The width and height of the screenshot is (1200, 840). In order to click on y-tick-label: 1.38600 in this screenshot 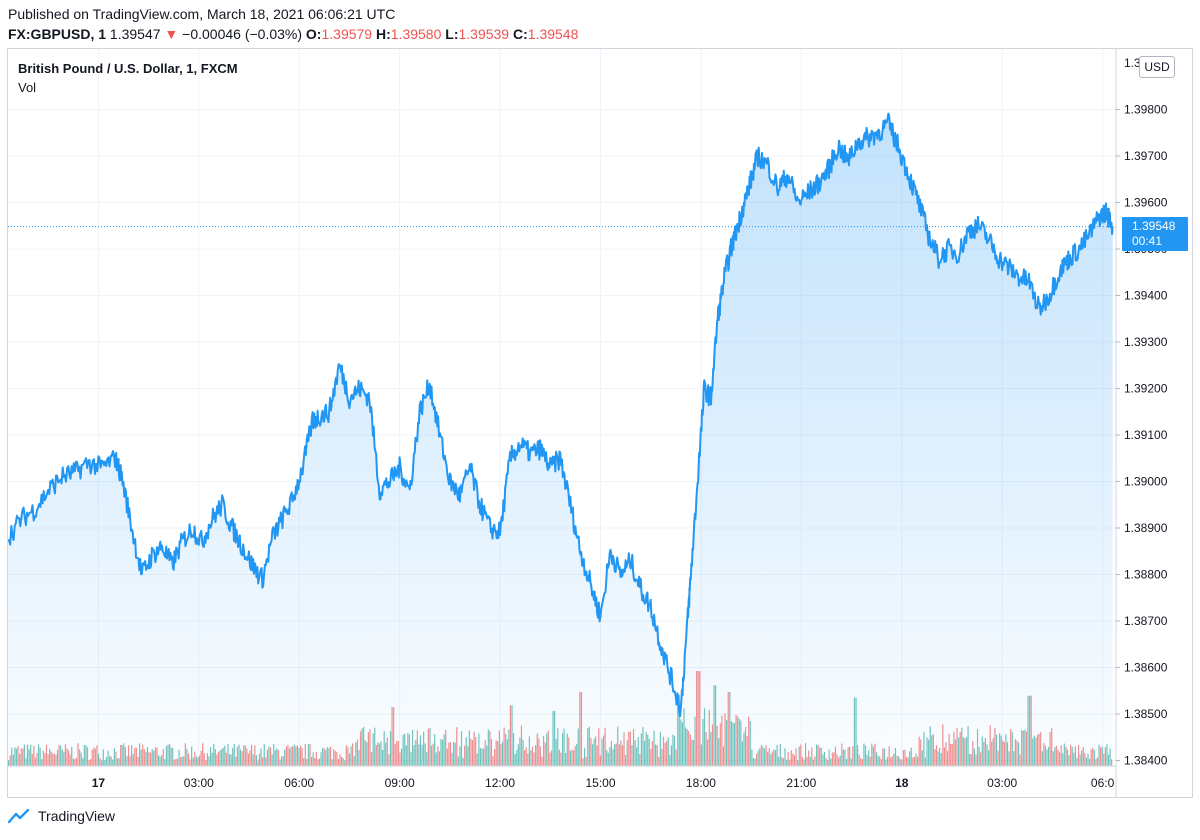, I will do `click(1146, 668)`.